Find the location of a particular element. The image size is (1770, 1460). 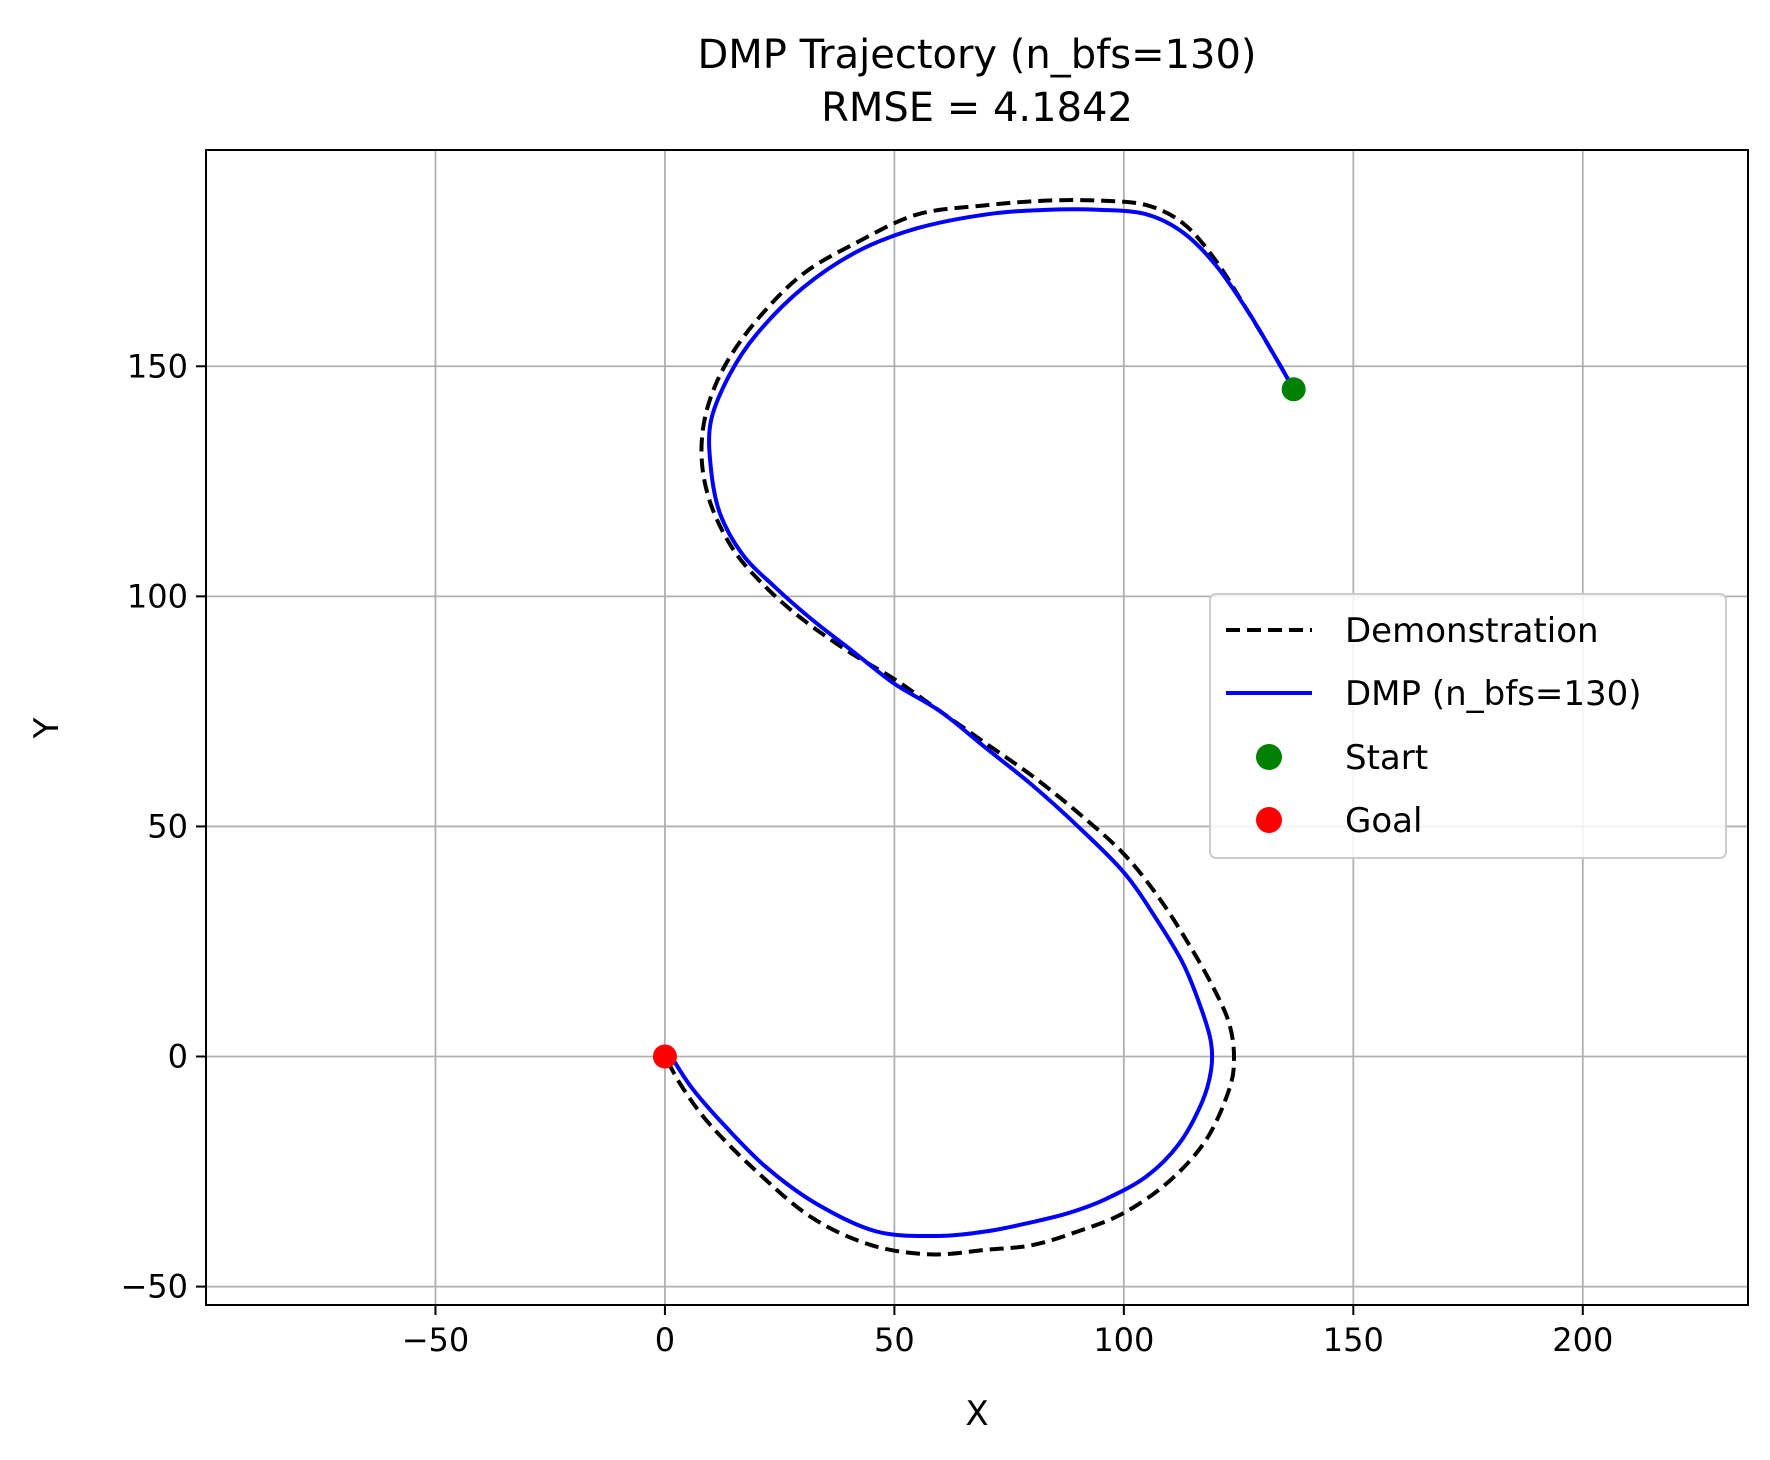

y-axis-ticks: −50 0 50 100 150 is located at coordinates (163, 826).